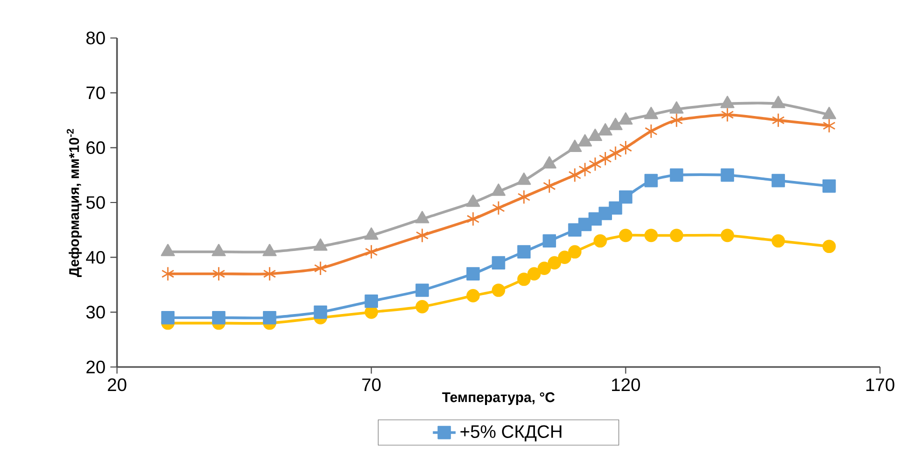 The height and width of the screenshot is (468, 902). What do you see at coordinates (498, 398) in the screenshot?
I see `x-axis-title: Температура, °C` at bounding box center [498, 398].